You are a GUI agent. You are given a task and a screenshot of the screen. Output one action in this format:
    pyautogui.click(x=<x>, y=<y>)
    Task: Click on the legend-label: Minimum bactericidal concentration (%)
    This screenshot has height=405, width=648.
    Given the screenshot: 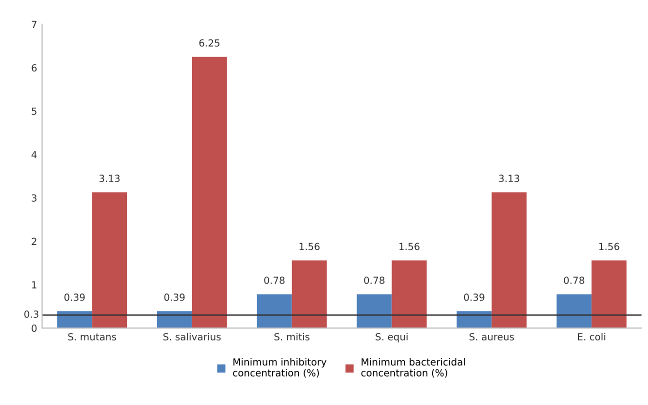 What is the action you would take?
    pyautogui.click(x=413, y=368)
    